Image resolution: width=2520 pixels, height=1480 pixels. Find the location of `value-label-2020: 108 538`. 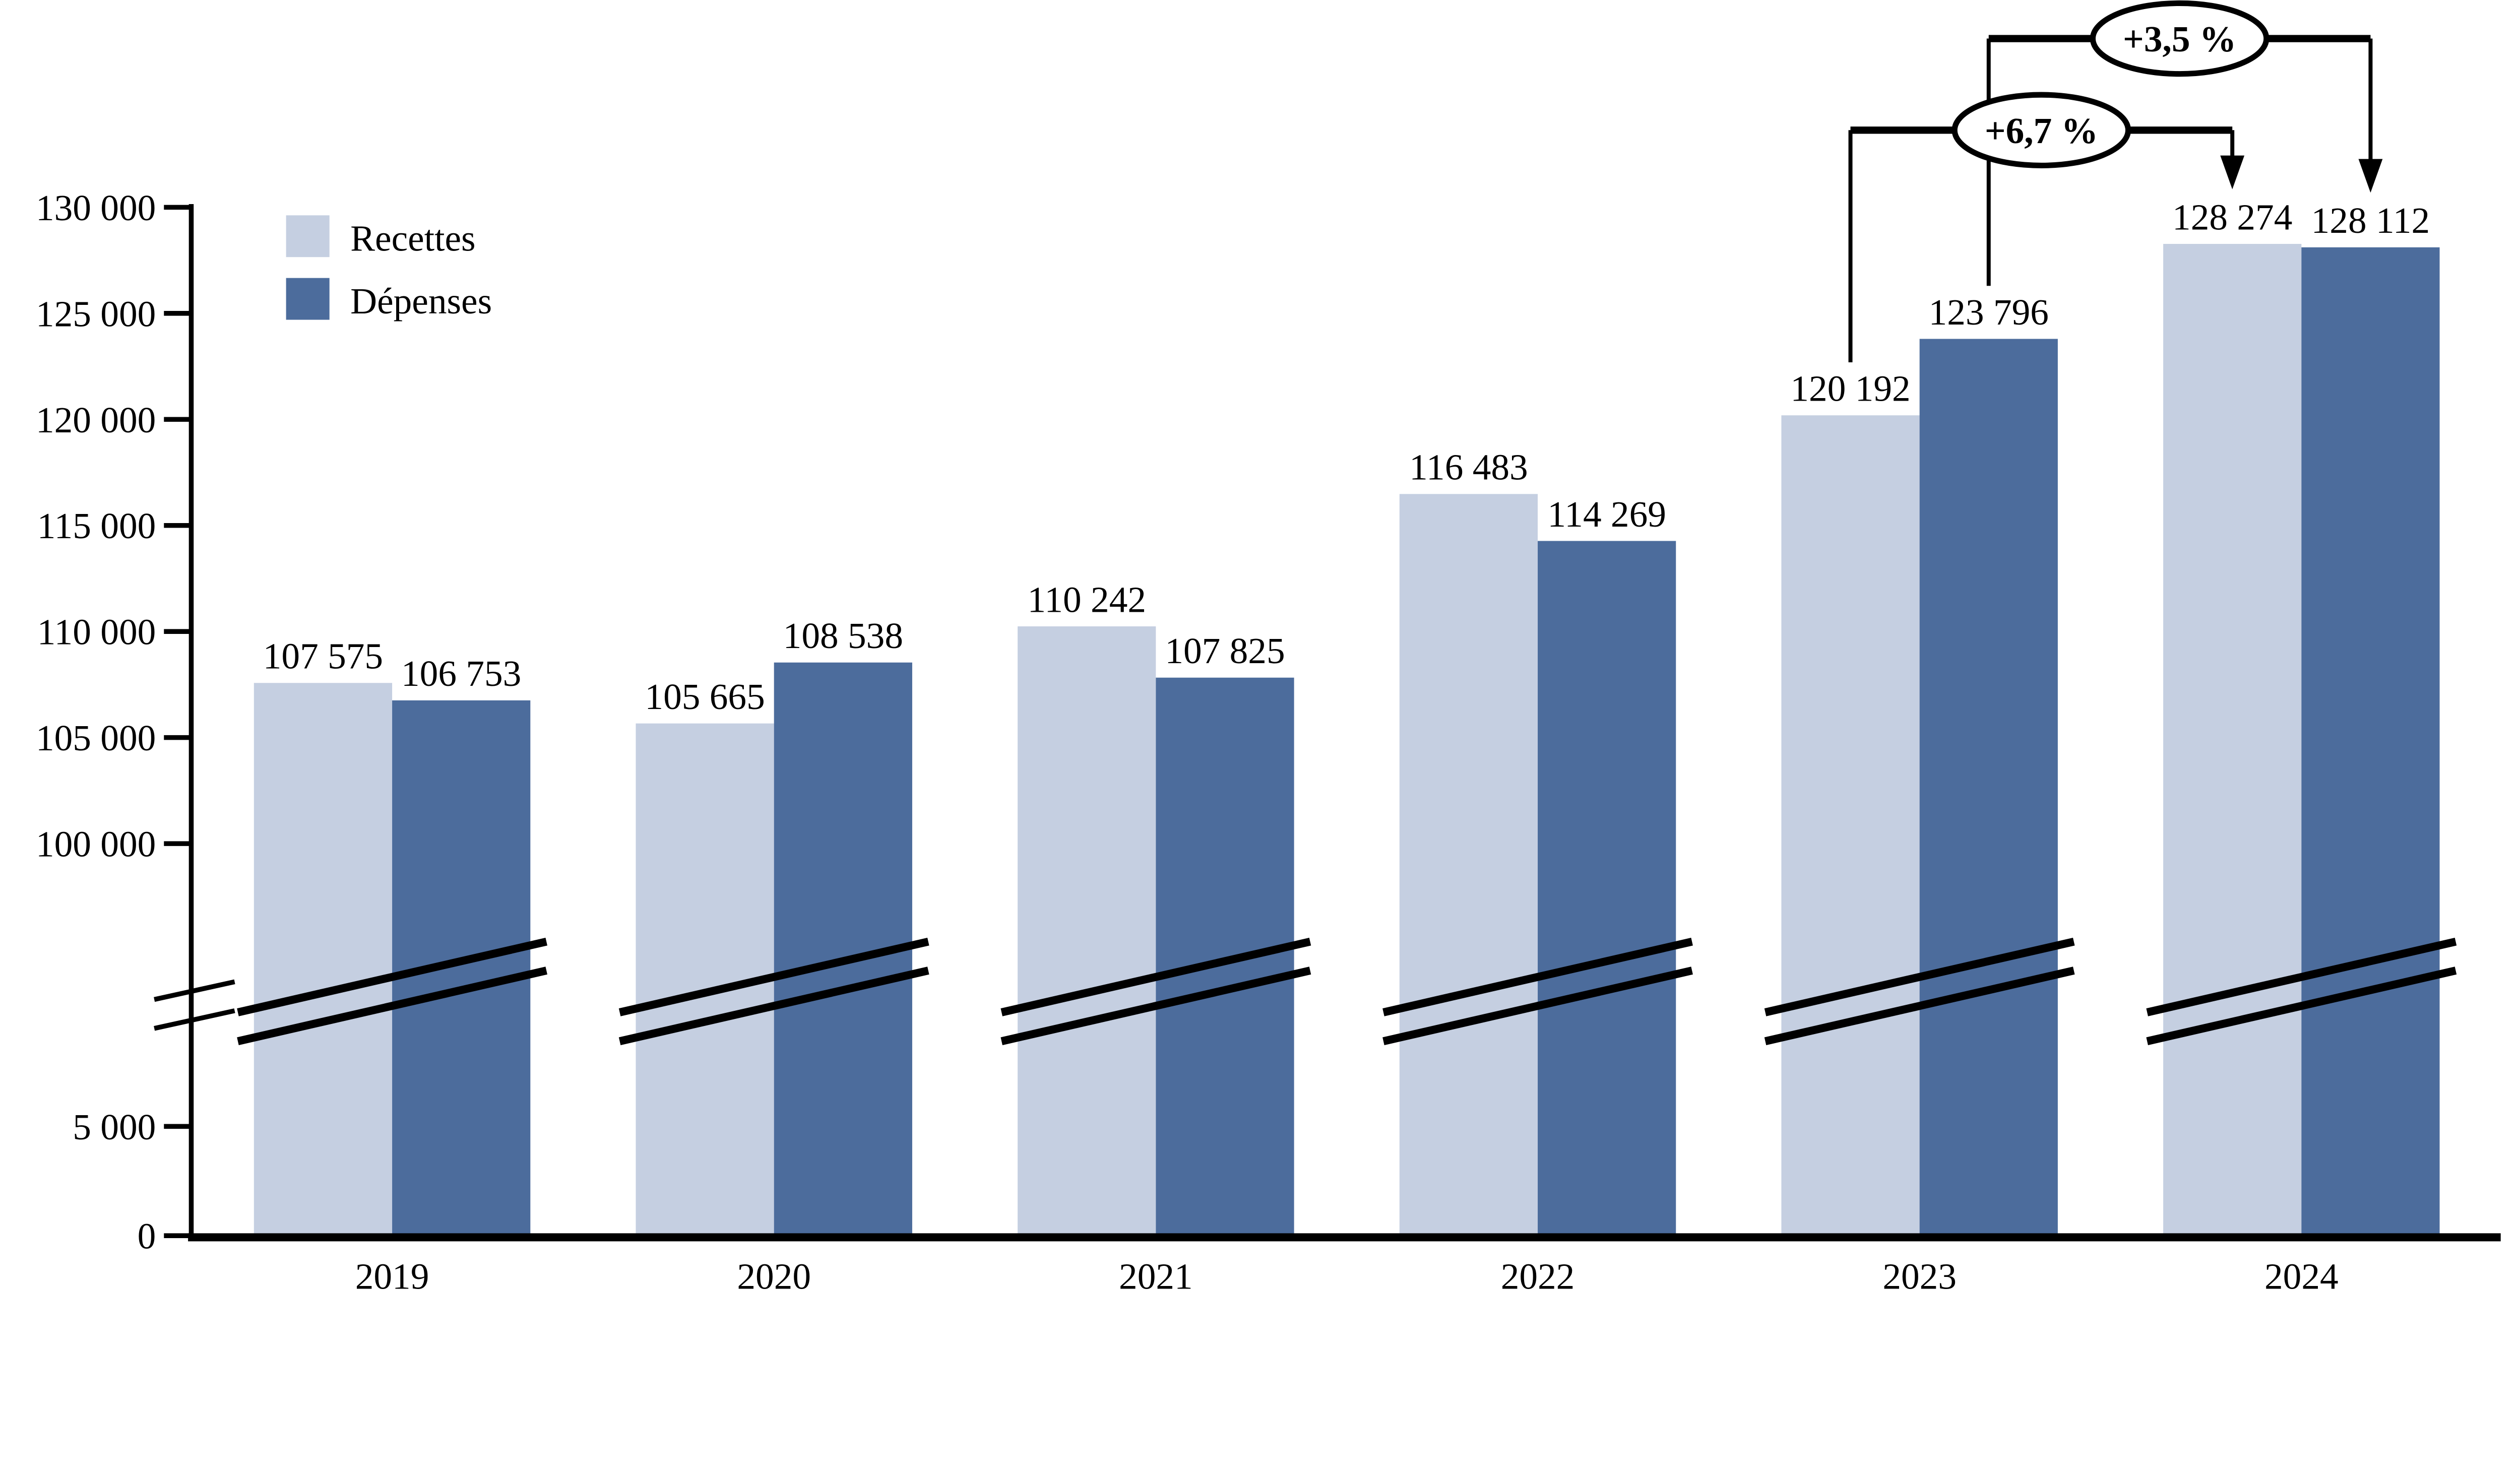

value-label-2020: 108 538 is located at coordinates (843, 635).